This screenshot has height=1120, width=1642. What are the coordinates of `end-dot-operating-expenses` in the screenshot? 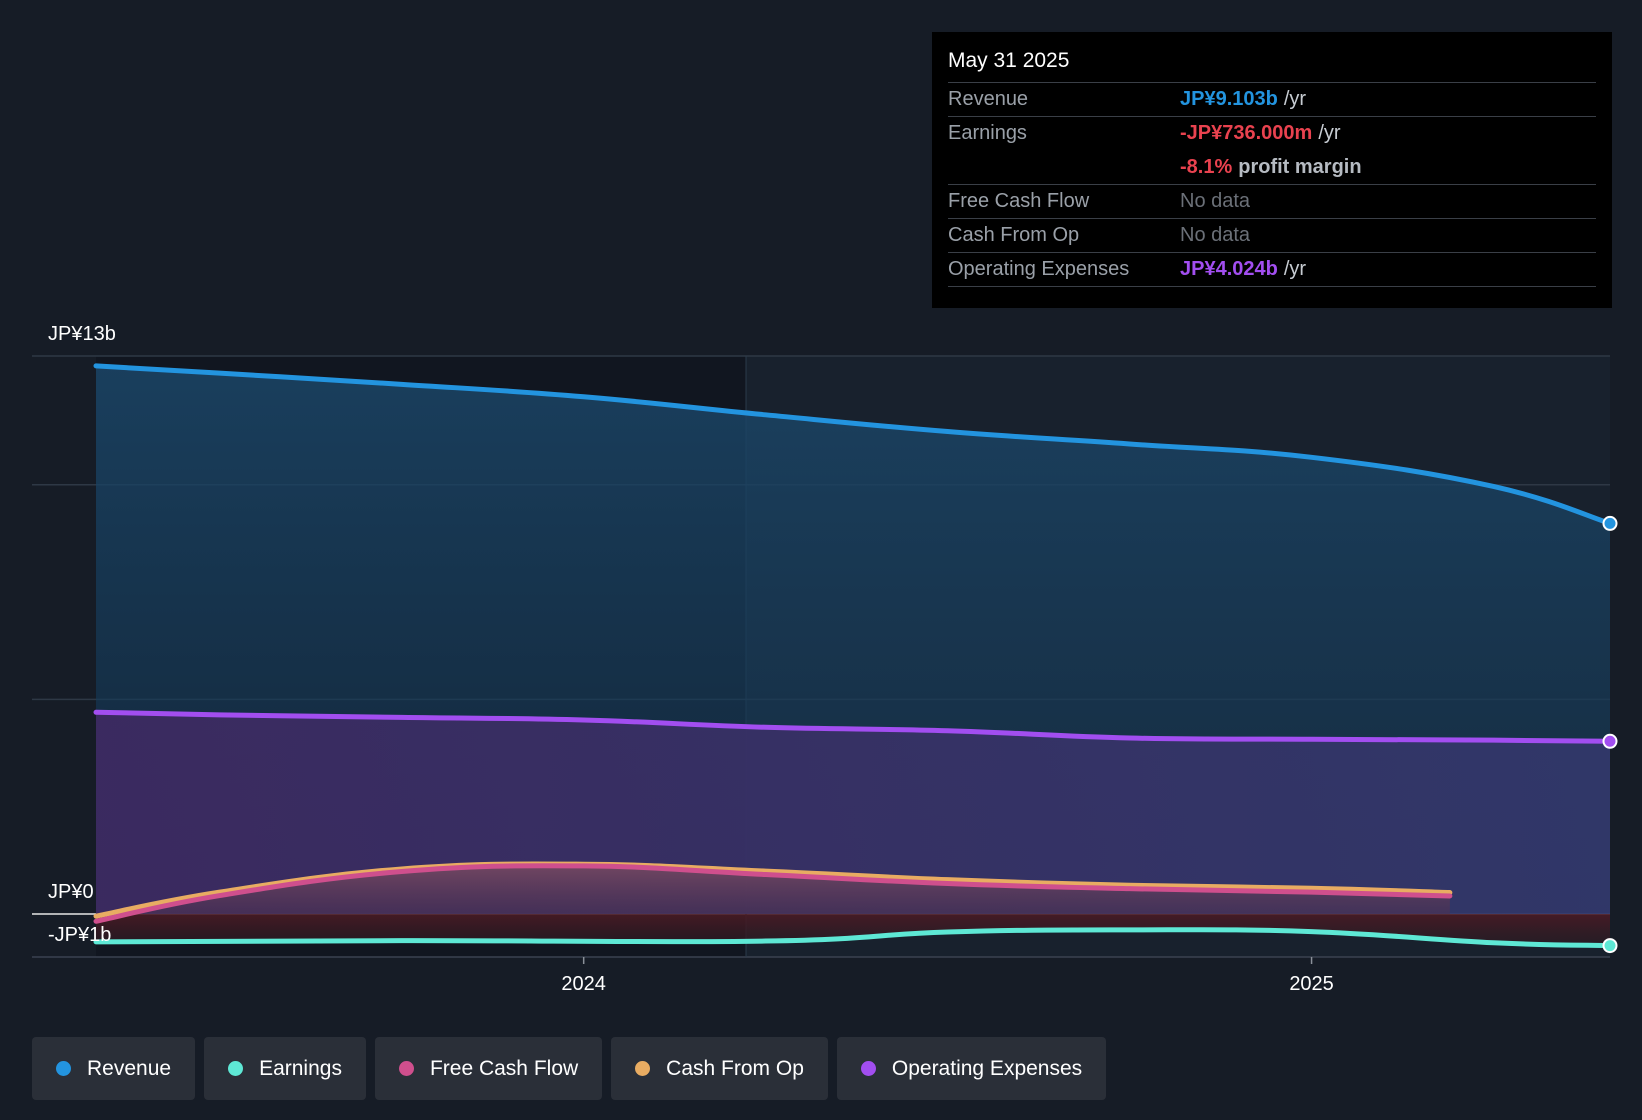 It's located at (1610, 741).